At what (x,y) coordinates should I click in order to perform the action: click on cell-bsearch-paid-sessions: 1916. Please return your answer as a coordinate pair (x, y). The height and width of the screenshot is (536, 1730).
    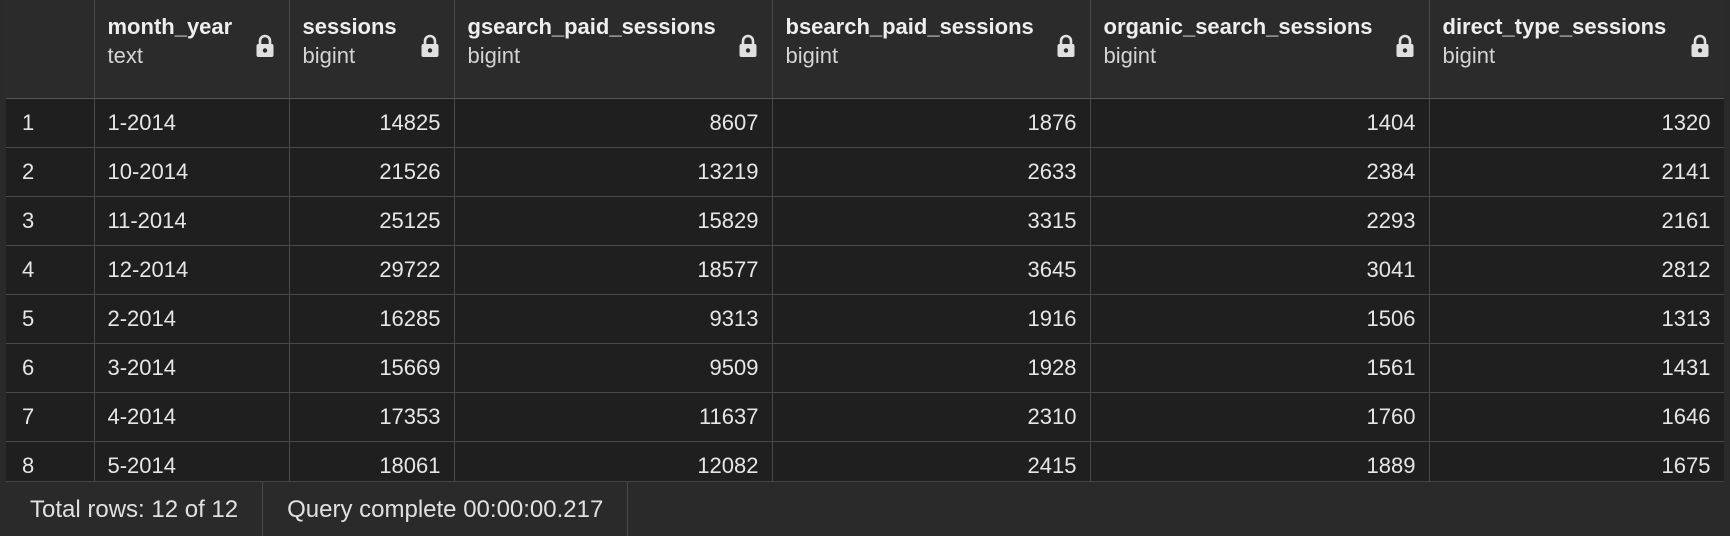
    Looking at the image, I should click on (931, 319).